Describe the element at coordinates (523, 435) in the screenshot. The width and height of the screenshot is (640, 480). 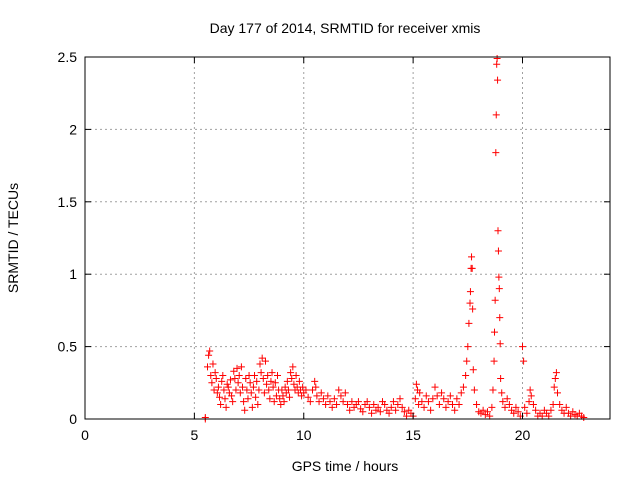
I see `x-tick-label: 20` at that location.